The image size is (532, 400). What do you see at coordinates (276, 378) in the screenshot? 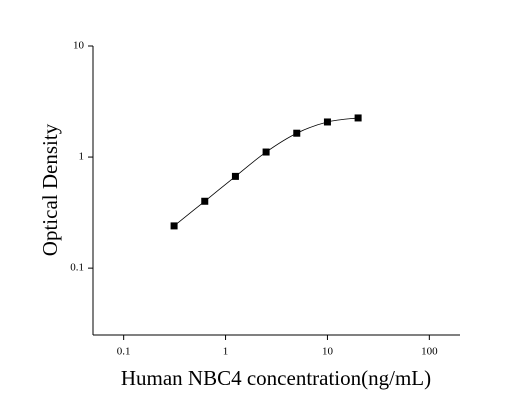
I see `x-axis-title: Human NBC4 concentration(ng/mL)` at bounding box center [276, 378].